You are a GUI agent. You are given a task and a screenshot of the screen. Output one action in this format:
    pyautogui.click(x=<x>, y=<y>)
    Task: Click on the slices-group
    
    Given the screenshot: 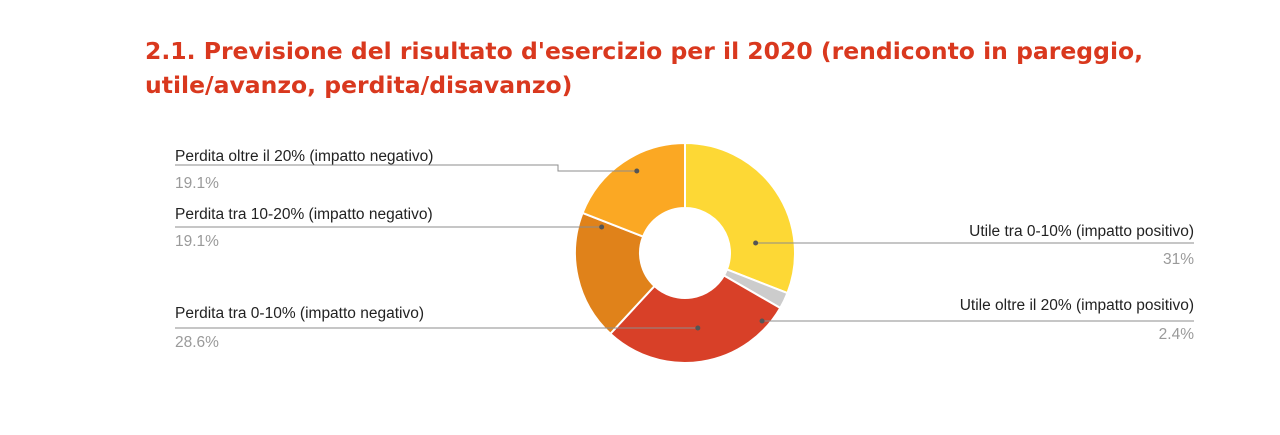 What is the action you would take?
    pyautogui.click(x=685, y=252)
    